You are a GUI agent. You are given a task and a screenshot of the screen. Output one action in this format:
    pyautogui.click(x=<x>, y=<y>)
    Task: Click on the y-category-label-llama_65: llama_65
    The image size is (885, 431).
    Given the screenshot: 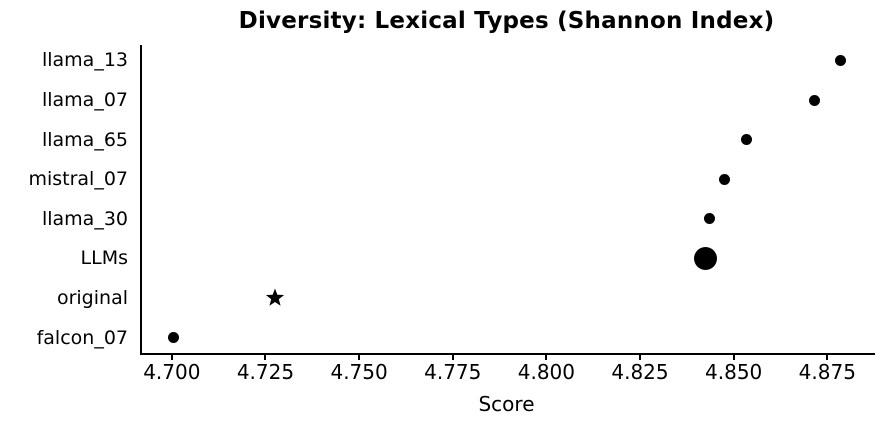 What is the action you would take?
    pyautogui.click(x=84, y=139)
    